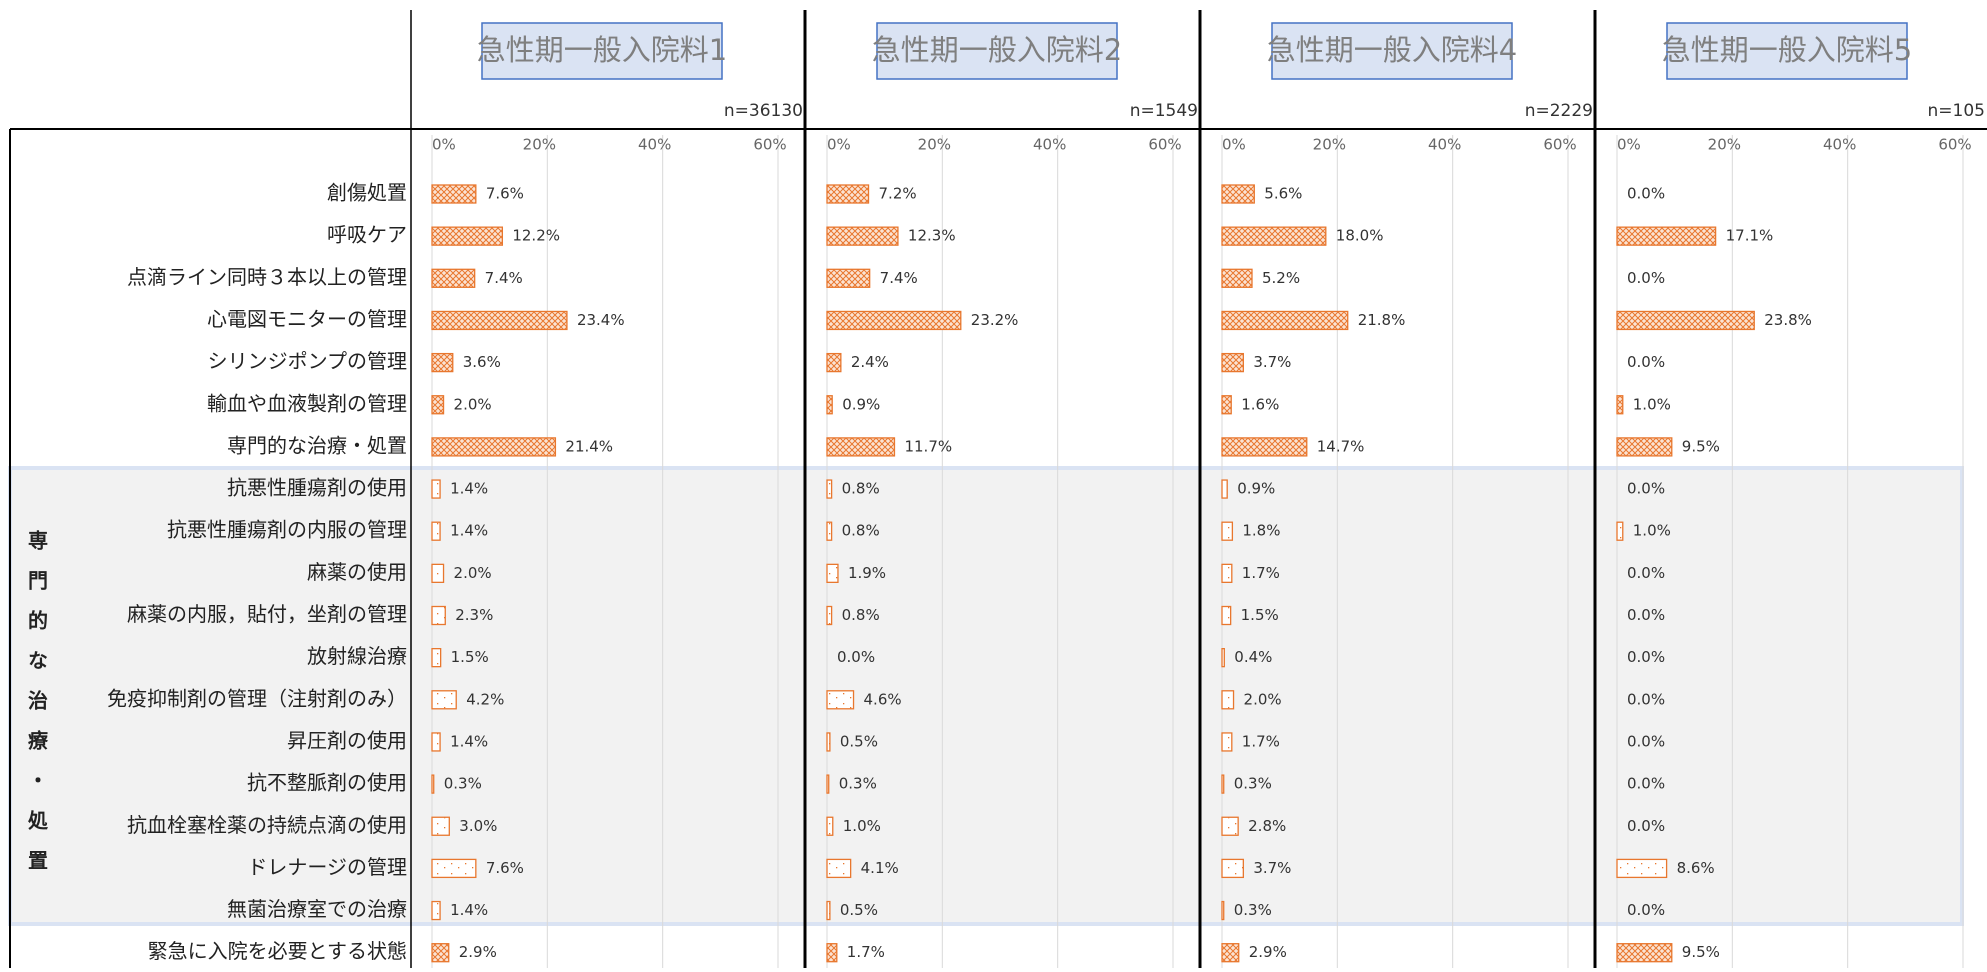 The image size is (1987, 972). I want to click on category-label: 麻薬の使用, so click(357, 572).